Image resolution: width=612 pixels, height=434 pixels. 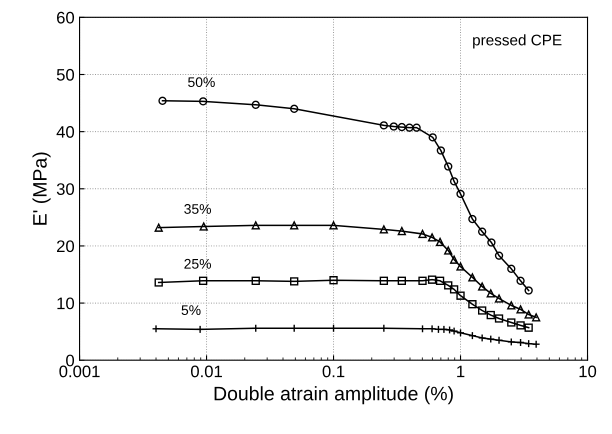 I want to click on y-tick-label: 0, so click(x=70, y=360).